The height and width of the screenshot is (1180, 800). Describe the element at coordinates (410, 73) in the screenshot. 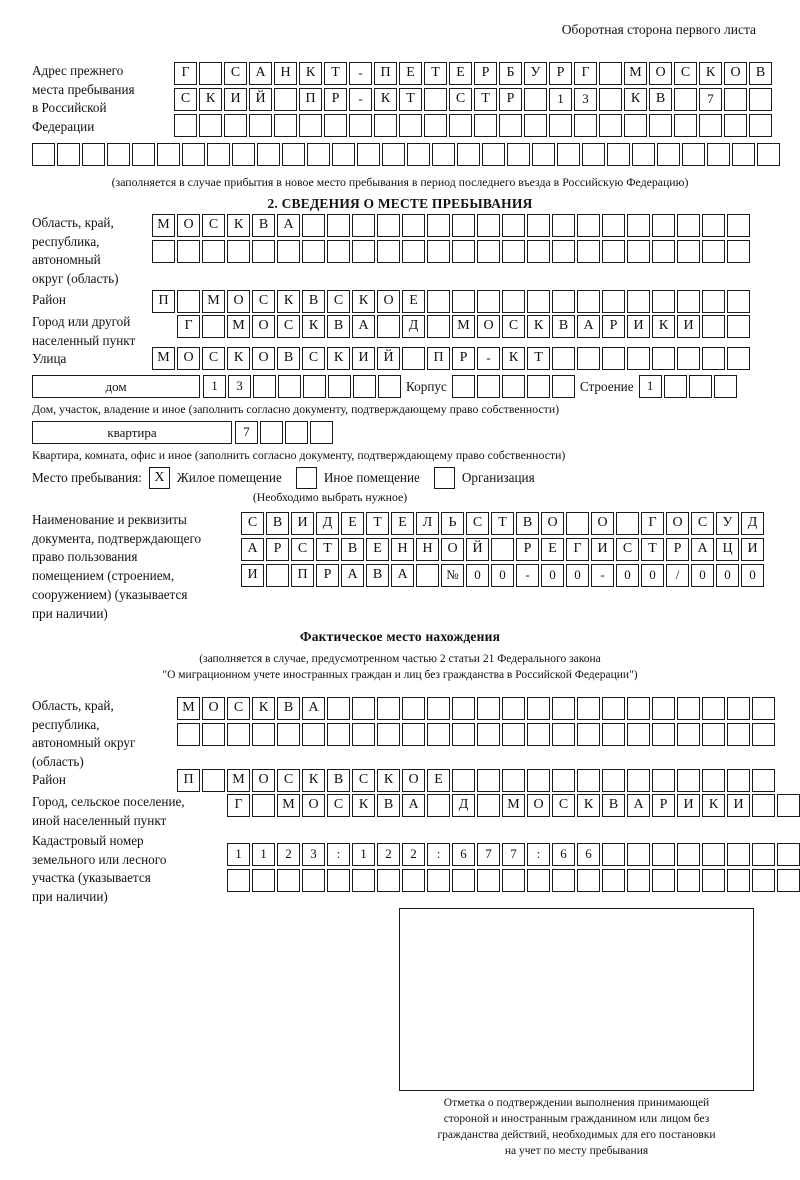

I see `char-cell: Е` at that location.